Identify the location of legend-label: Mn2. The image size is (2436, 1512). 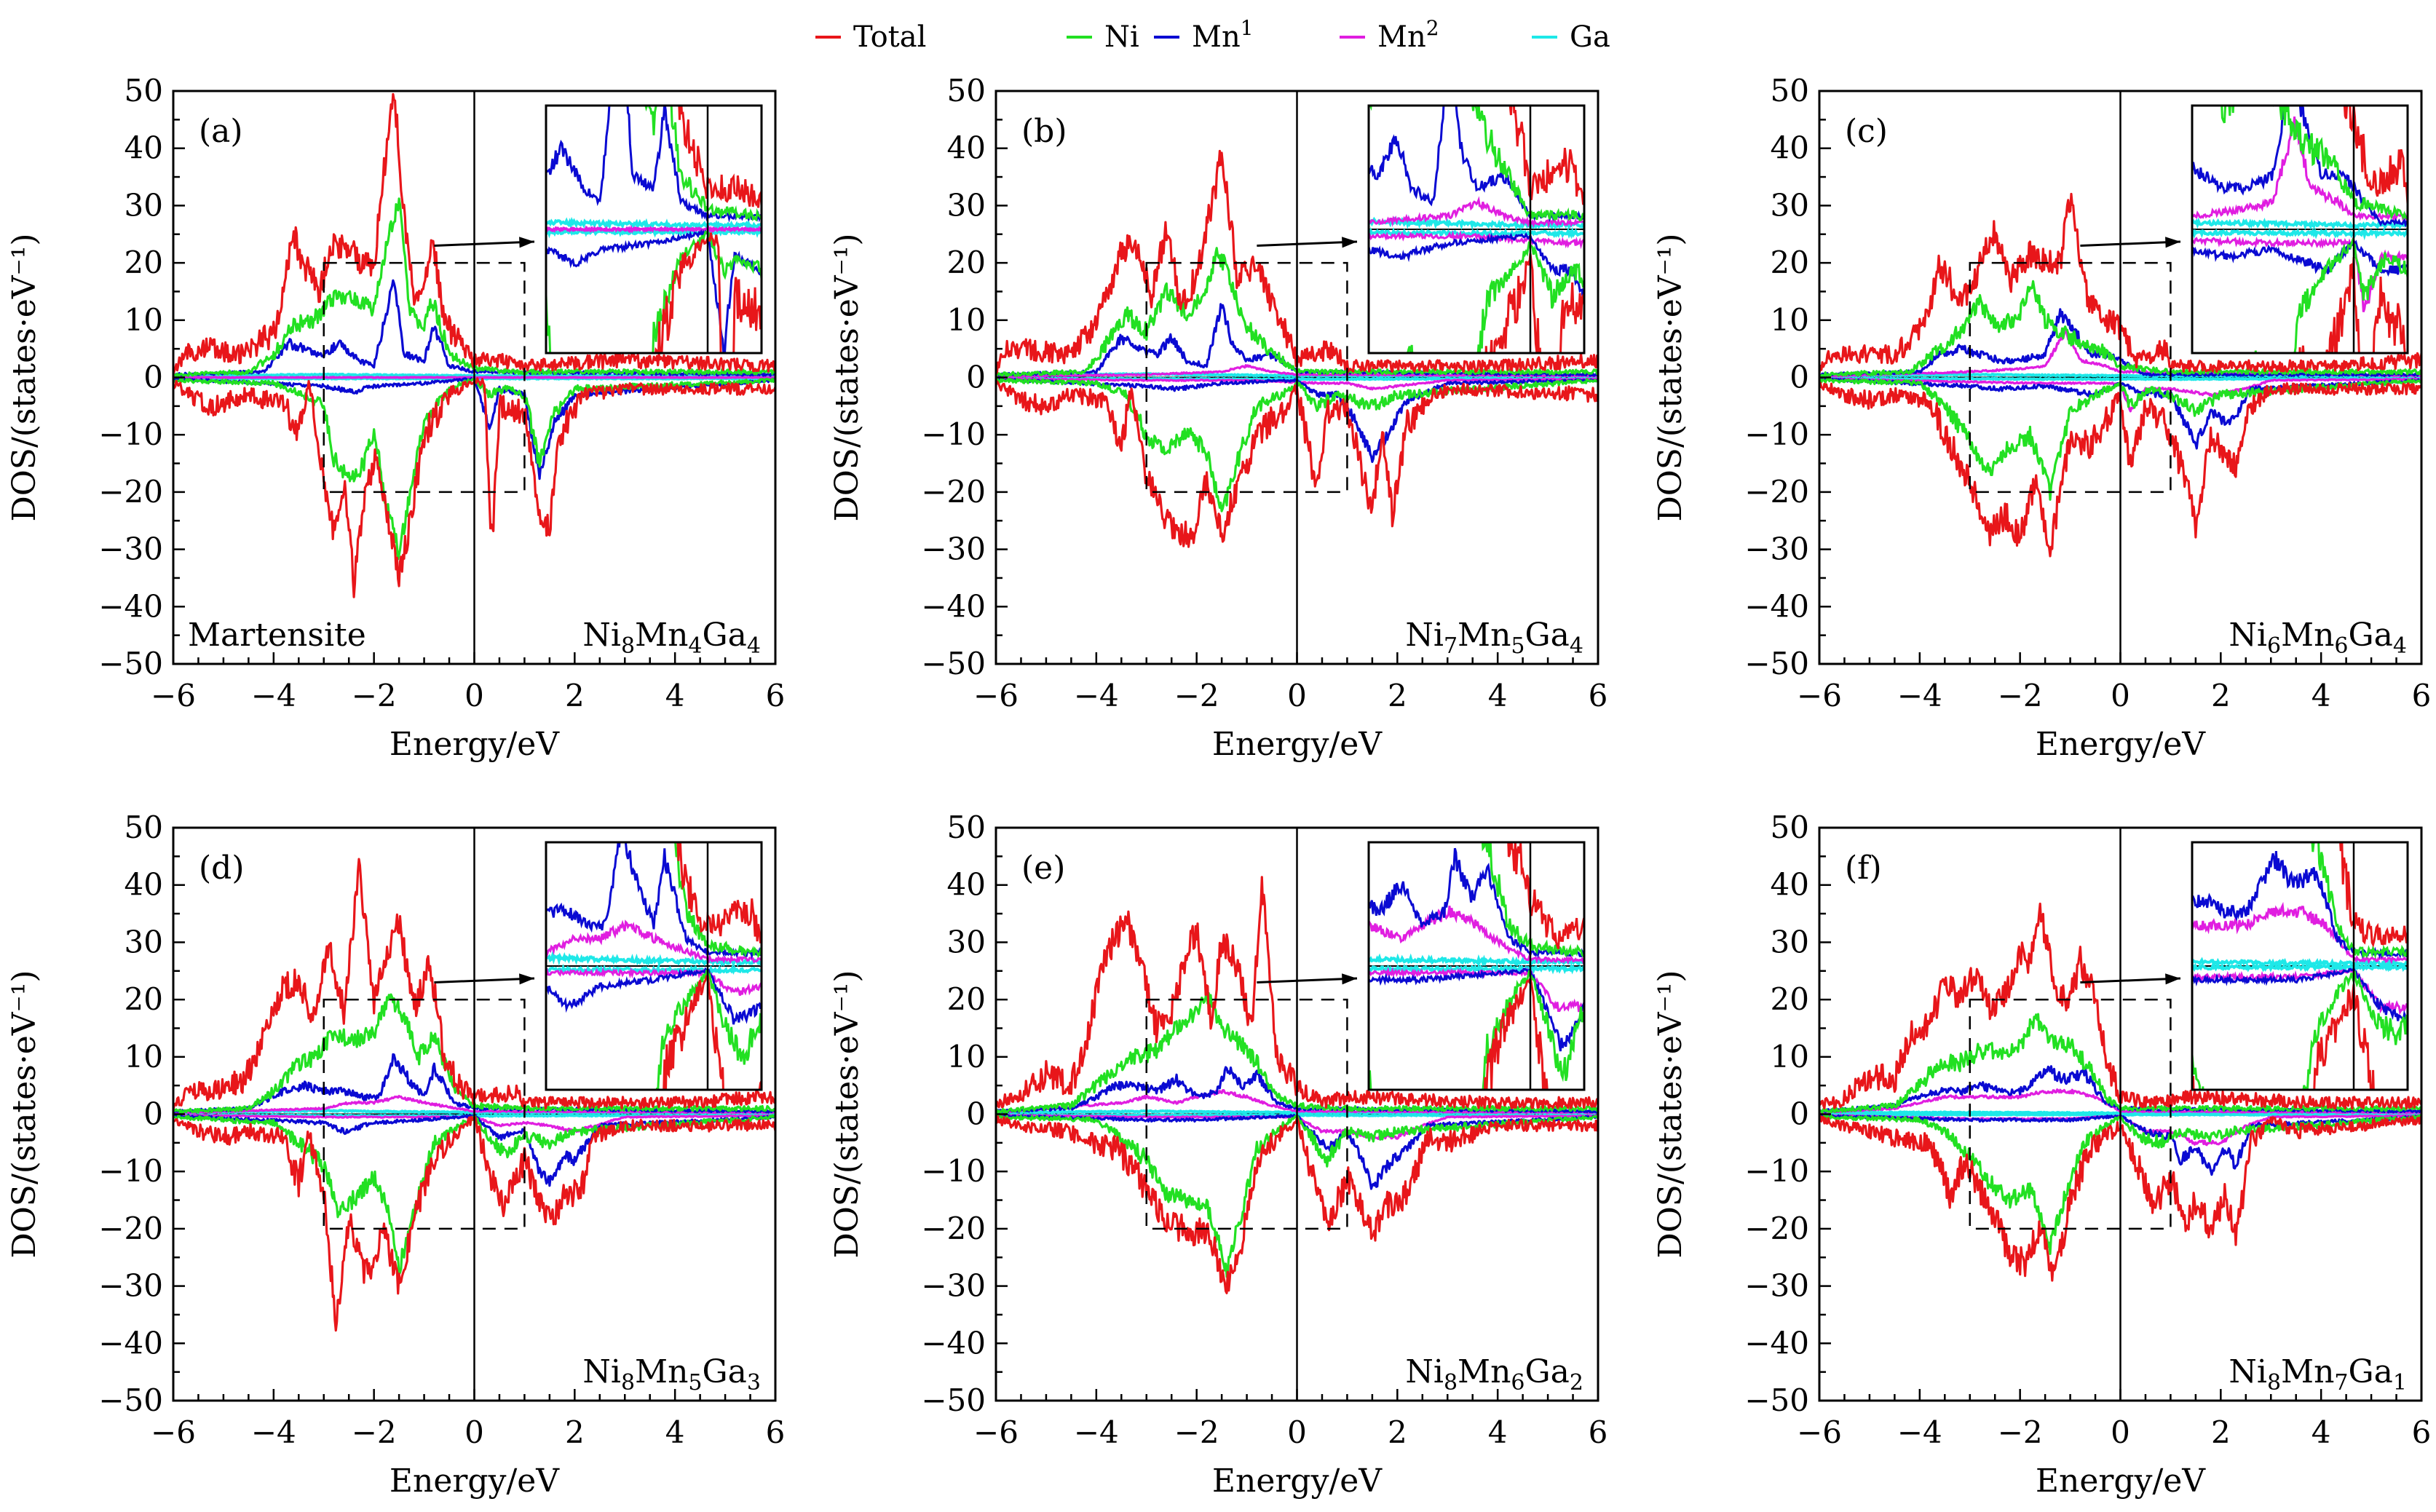
(1408, 35).